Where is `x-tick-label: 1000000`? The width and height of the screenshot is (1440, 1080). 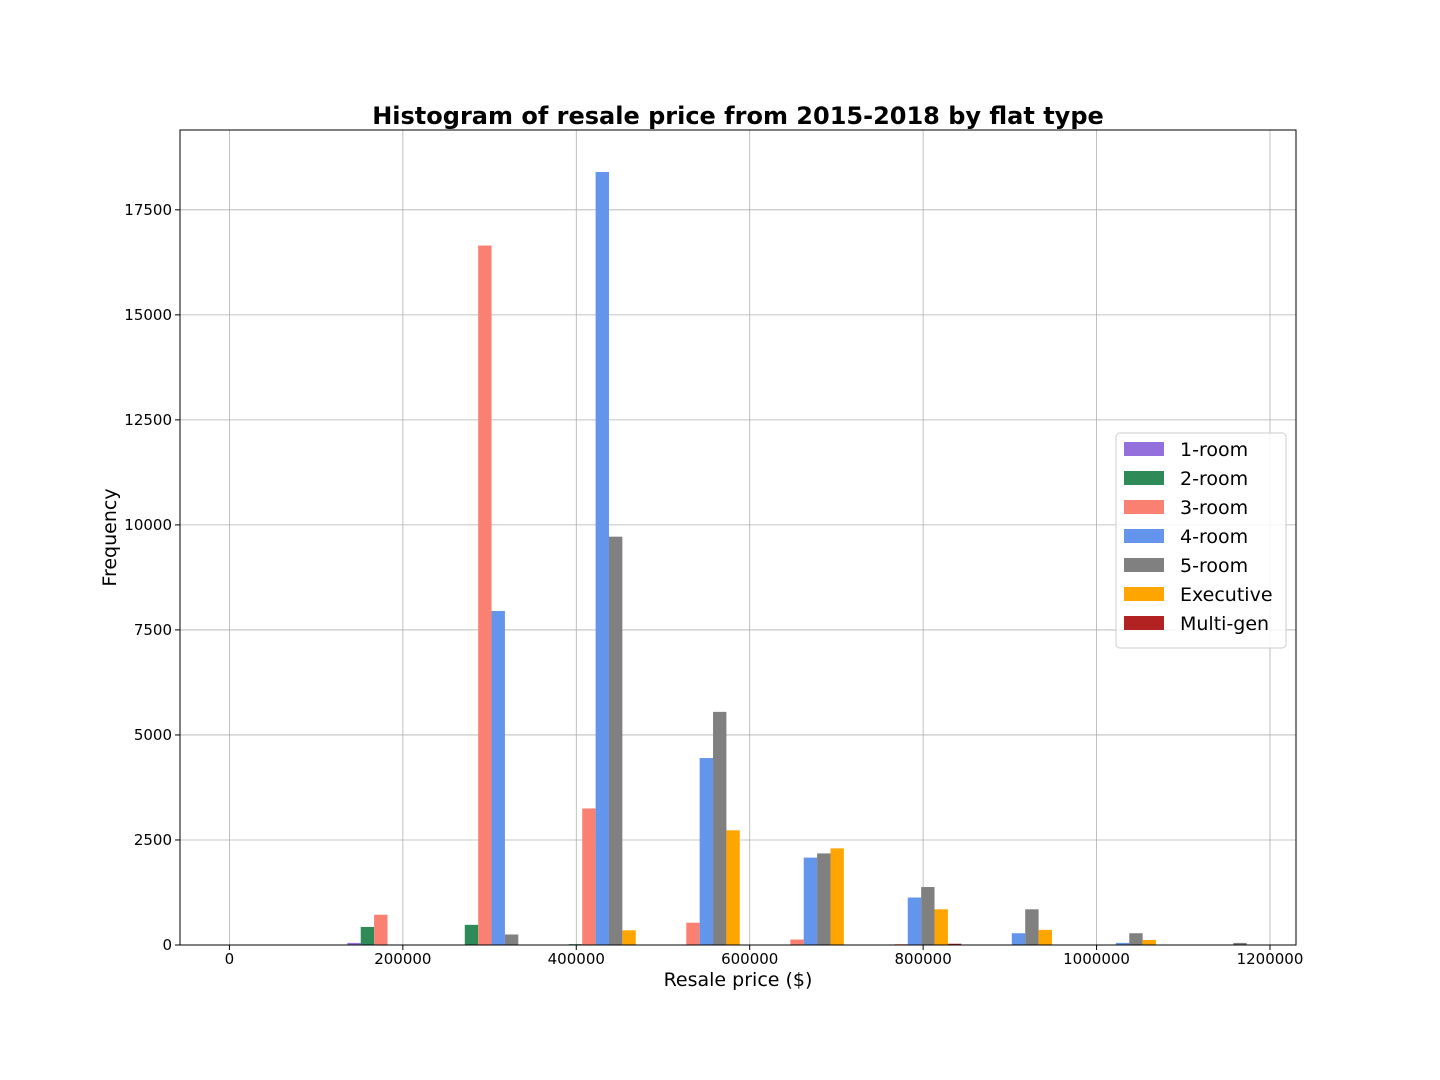
x-tick-label: 1000000 is located at coordinates (1096, 959).